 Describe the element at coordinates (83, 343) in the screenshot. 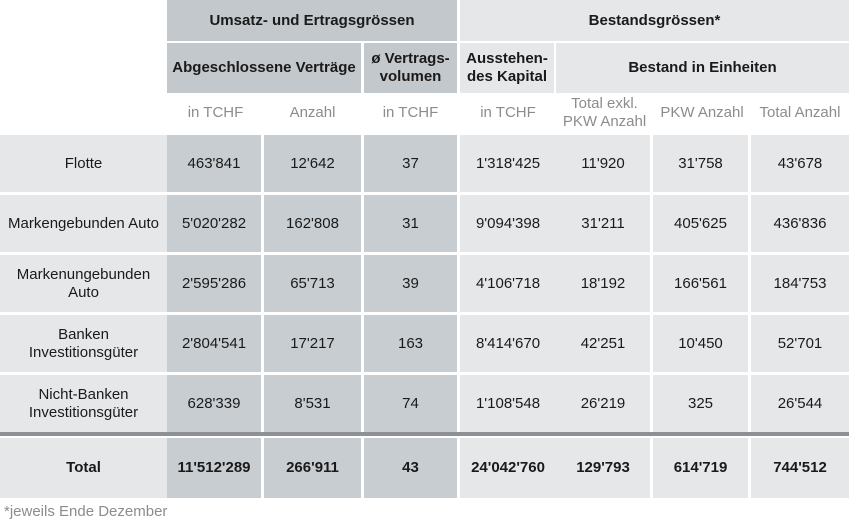

I see `row-label: Banken Investitionsgüter` at that location.